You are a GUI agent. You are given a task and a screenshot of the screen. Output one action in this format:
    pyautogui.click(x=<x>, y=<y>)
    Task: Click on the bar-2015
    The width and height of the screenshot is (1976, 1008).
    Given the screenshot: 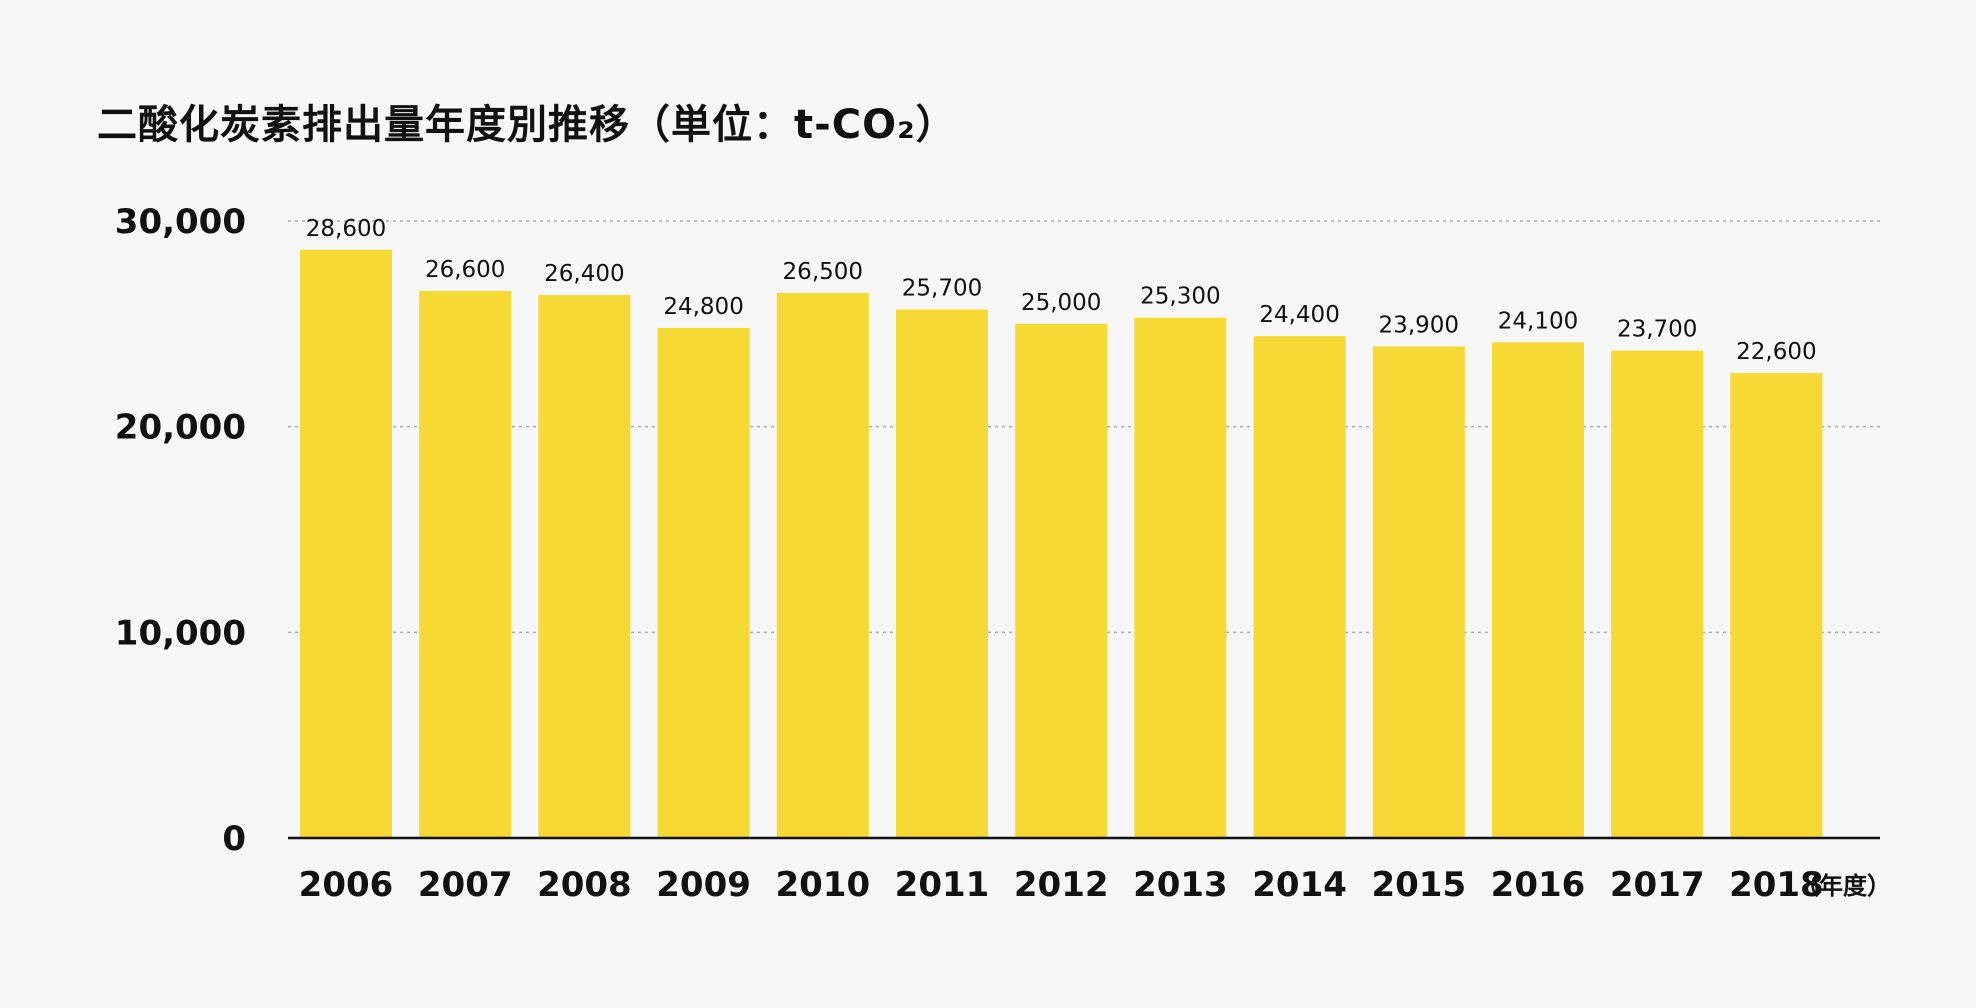 What is the action you would take?
    pyautogui.click(x=1418, y=592)
    